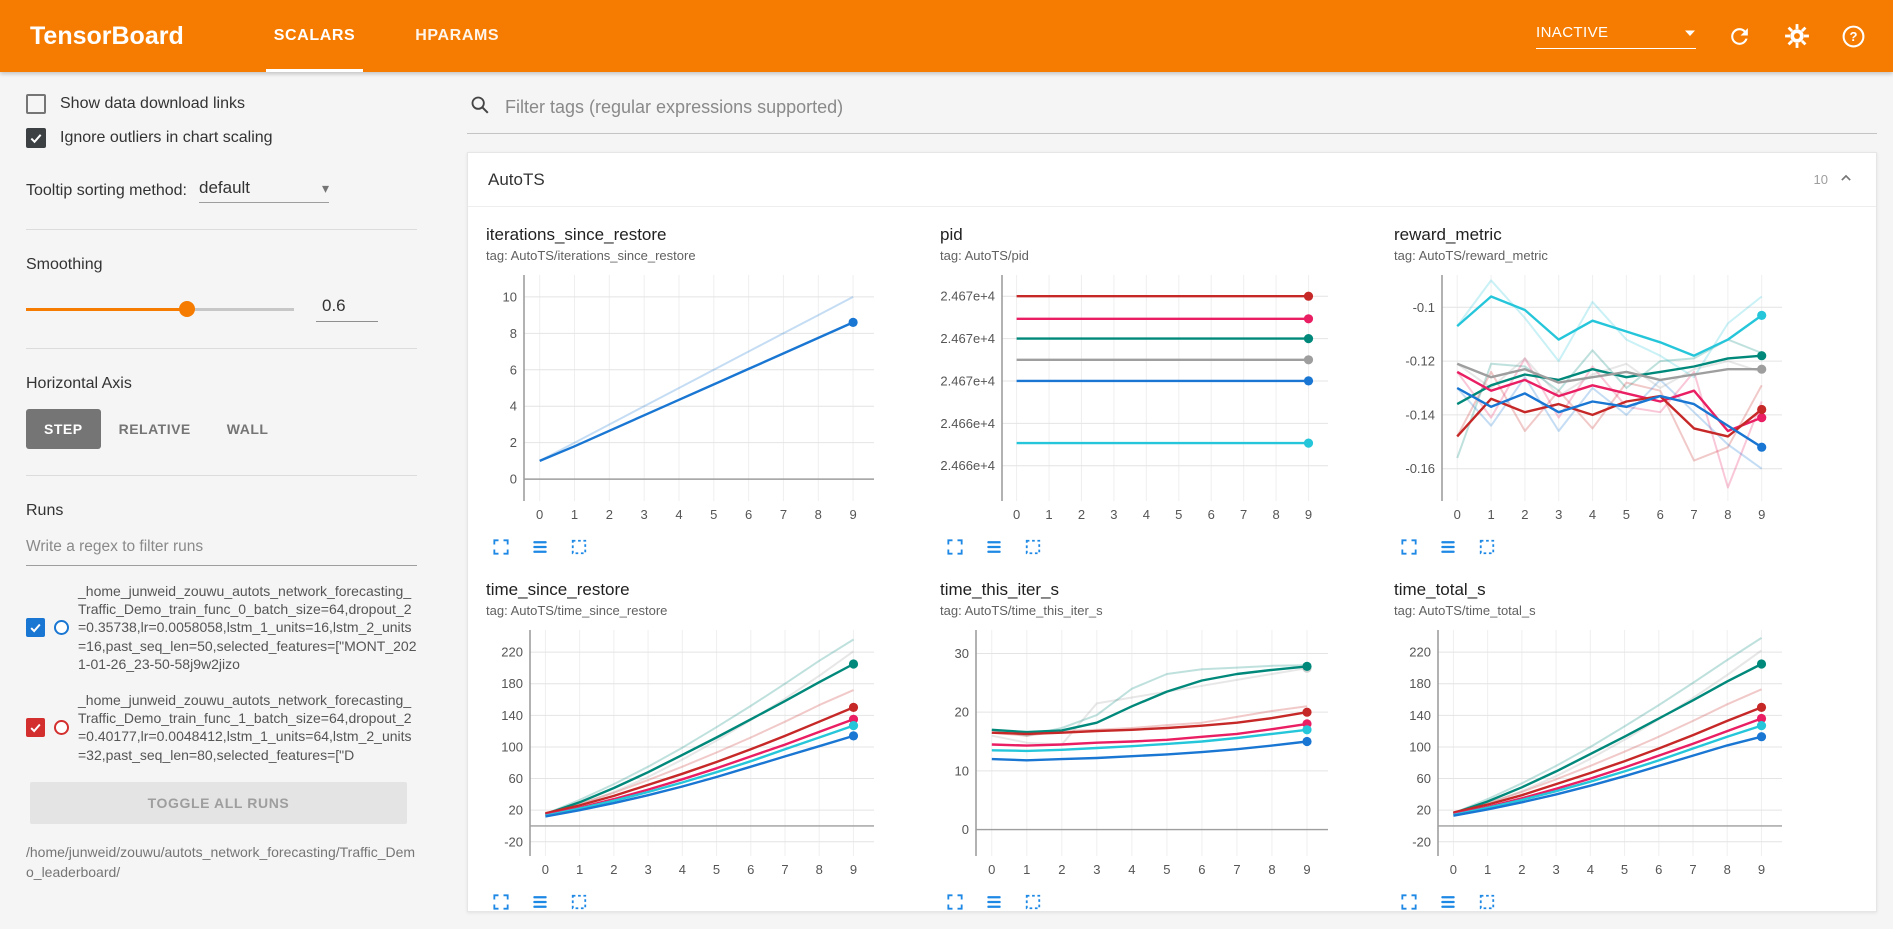  I want to click on checkbox-show-download-links: Show data download links, so click(221, 104).